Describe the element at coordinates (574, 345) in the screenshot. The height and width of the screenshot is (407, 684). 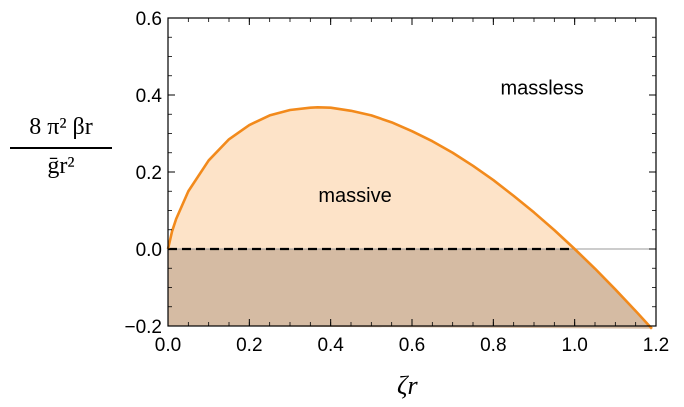
I see `x-tick-label: 1.0` at that location.